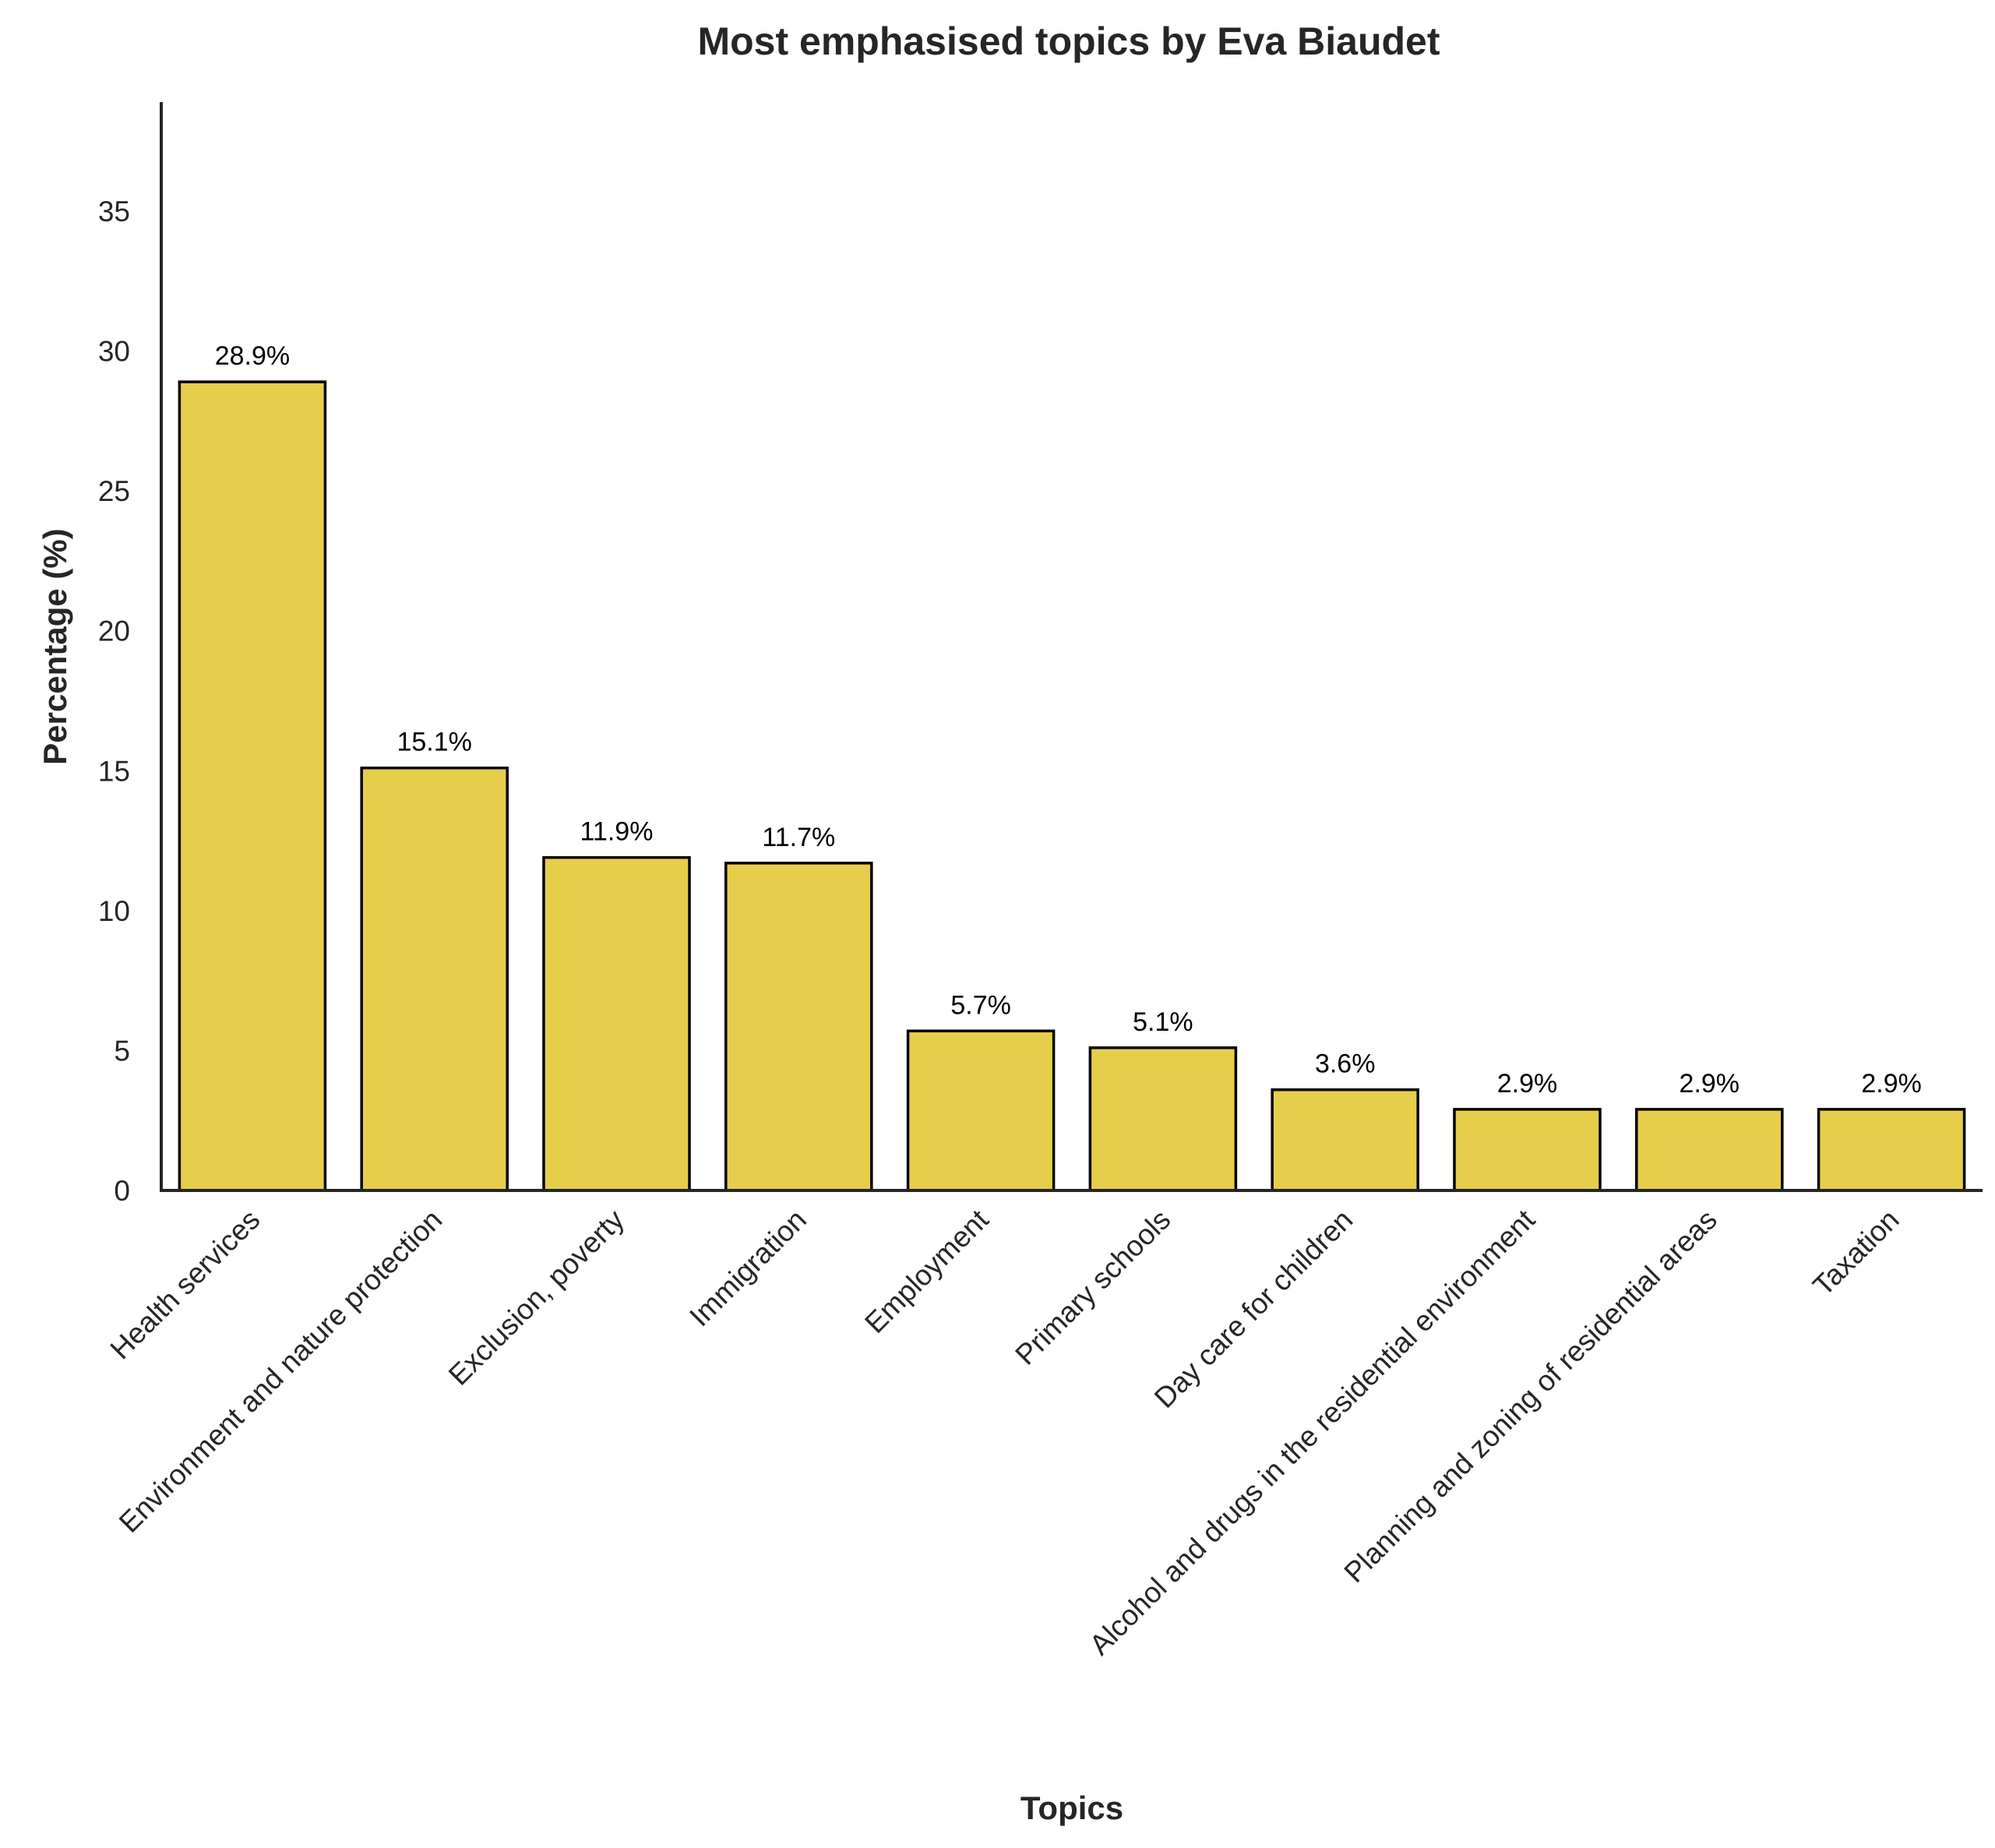 This screenshot has height=1848, width=1995. Describe the element at coordinates (122, 1191) in the screenshot. I see `y-tick-label: 0` at that location.